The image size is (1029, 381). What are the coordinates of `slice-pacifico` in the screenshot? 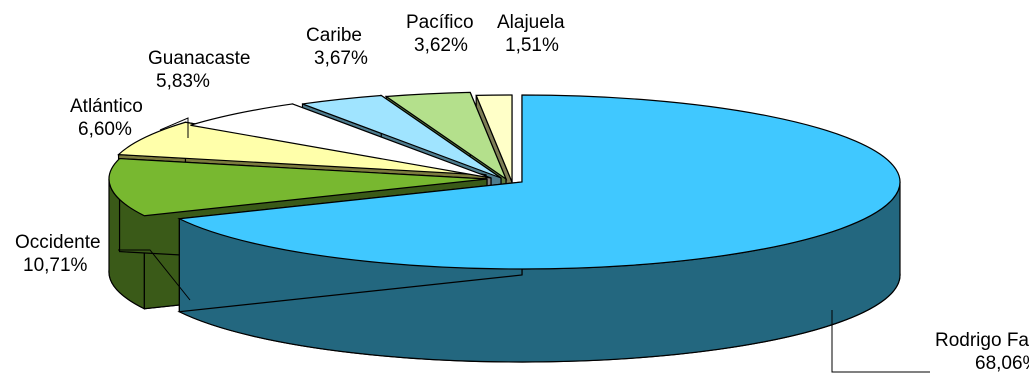 It's located at (446, 136).